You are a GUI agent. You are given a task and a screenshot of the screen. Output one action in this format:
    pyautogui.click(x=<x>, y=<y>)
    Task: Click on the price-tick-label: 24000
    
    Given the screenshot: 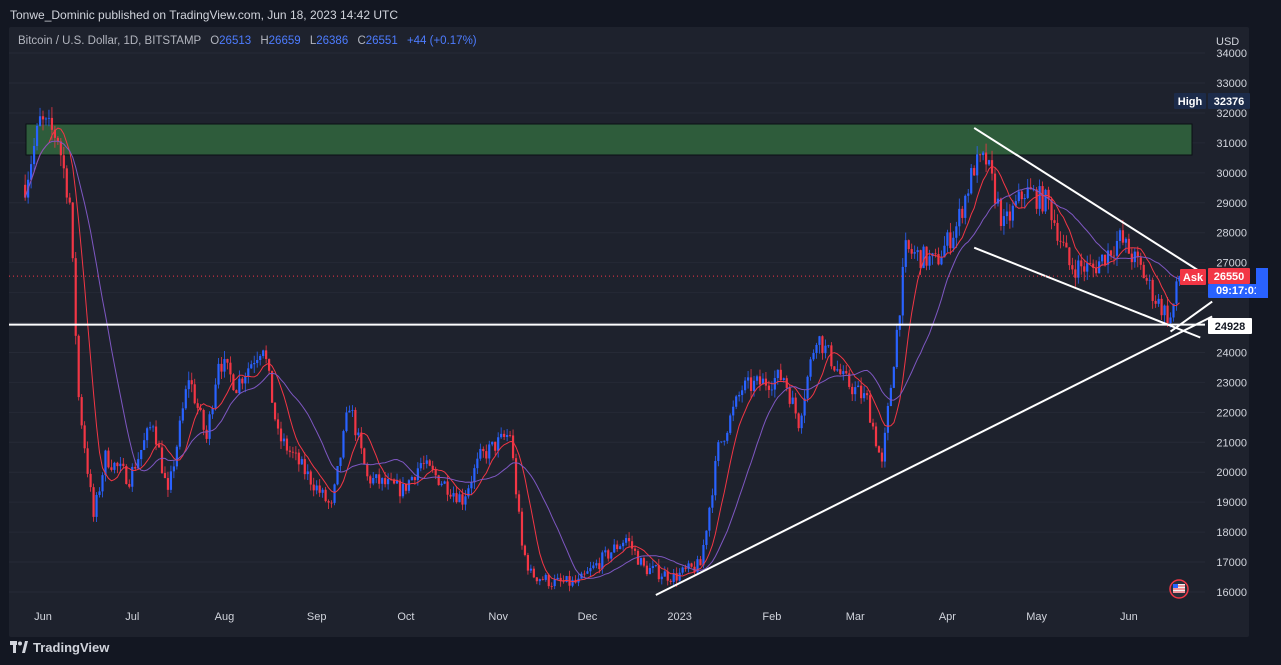 What is the action you would take?
    pyautogui.click(x=1231, y=353)
    